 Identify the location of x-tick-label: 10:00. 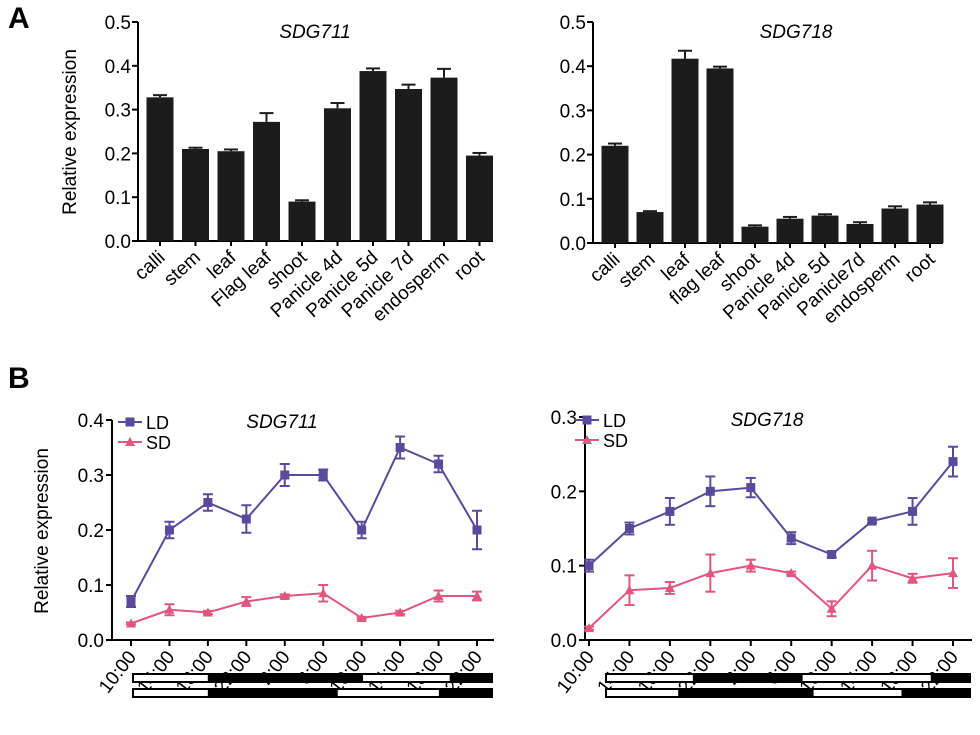
(576, 672).